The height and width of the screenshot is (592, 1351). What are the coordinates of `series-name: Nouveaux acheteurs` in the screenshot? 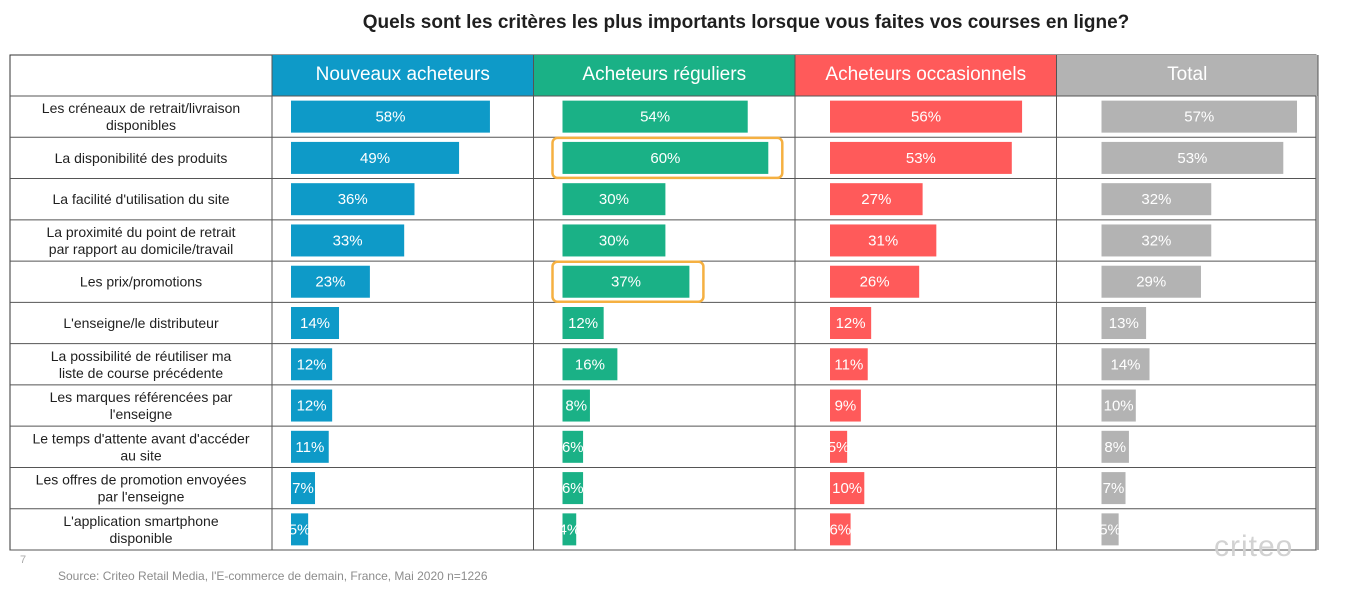 It's located at (403, 74).